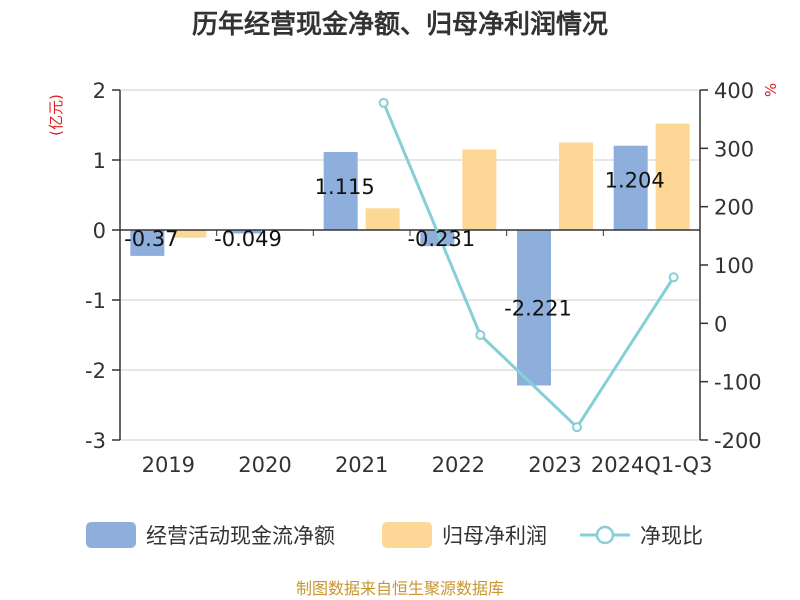 The width and height of the screenshot is (800, 600). What do you see at coordinates (738, 383) in the screenshot?
I see `right-tick-label: -100` at bounding box center [738, 383].